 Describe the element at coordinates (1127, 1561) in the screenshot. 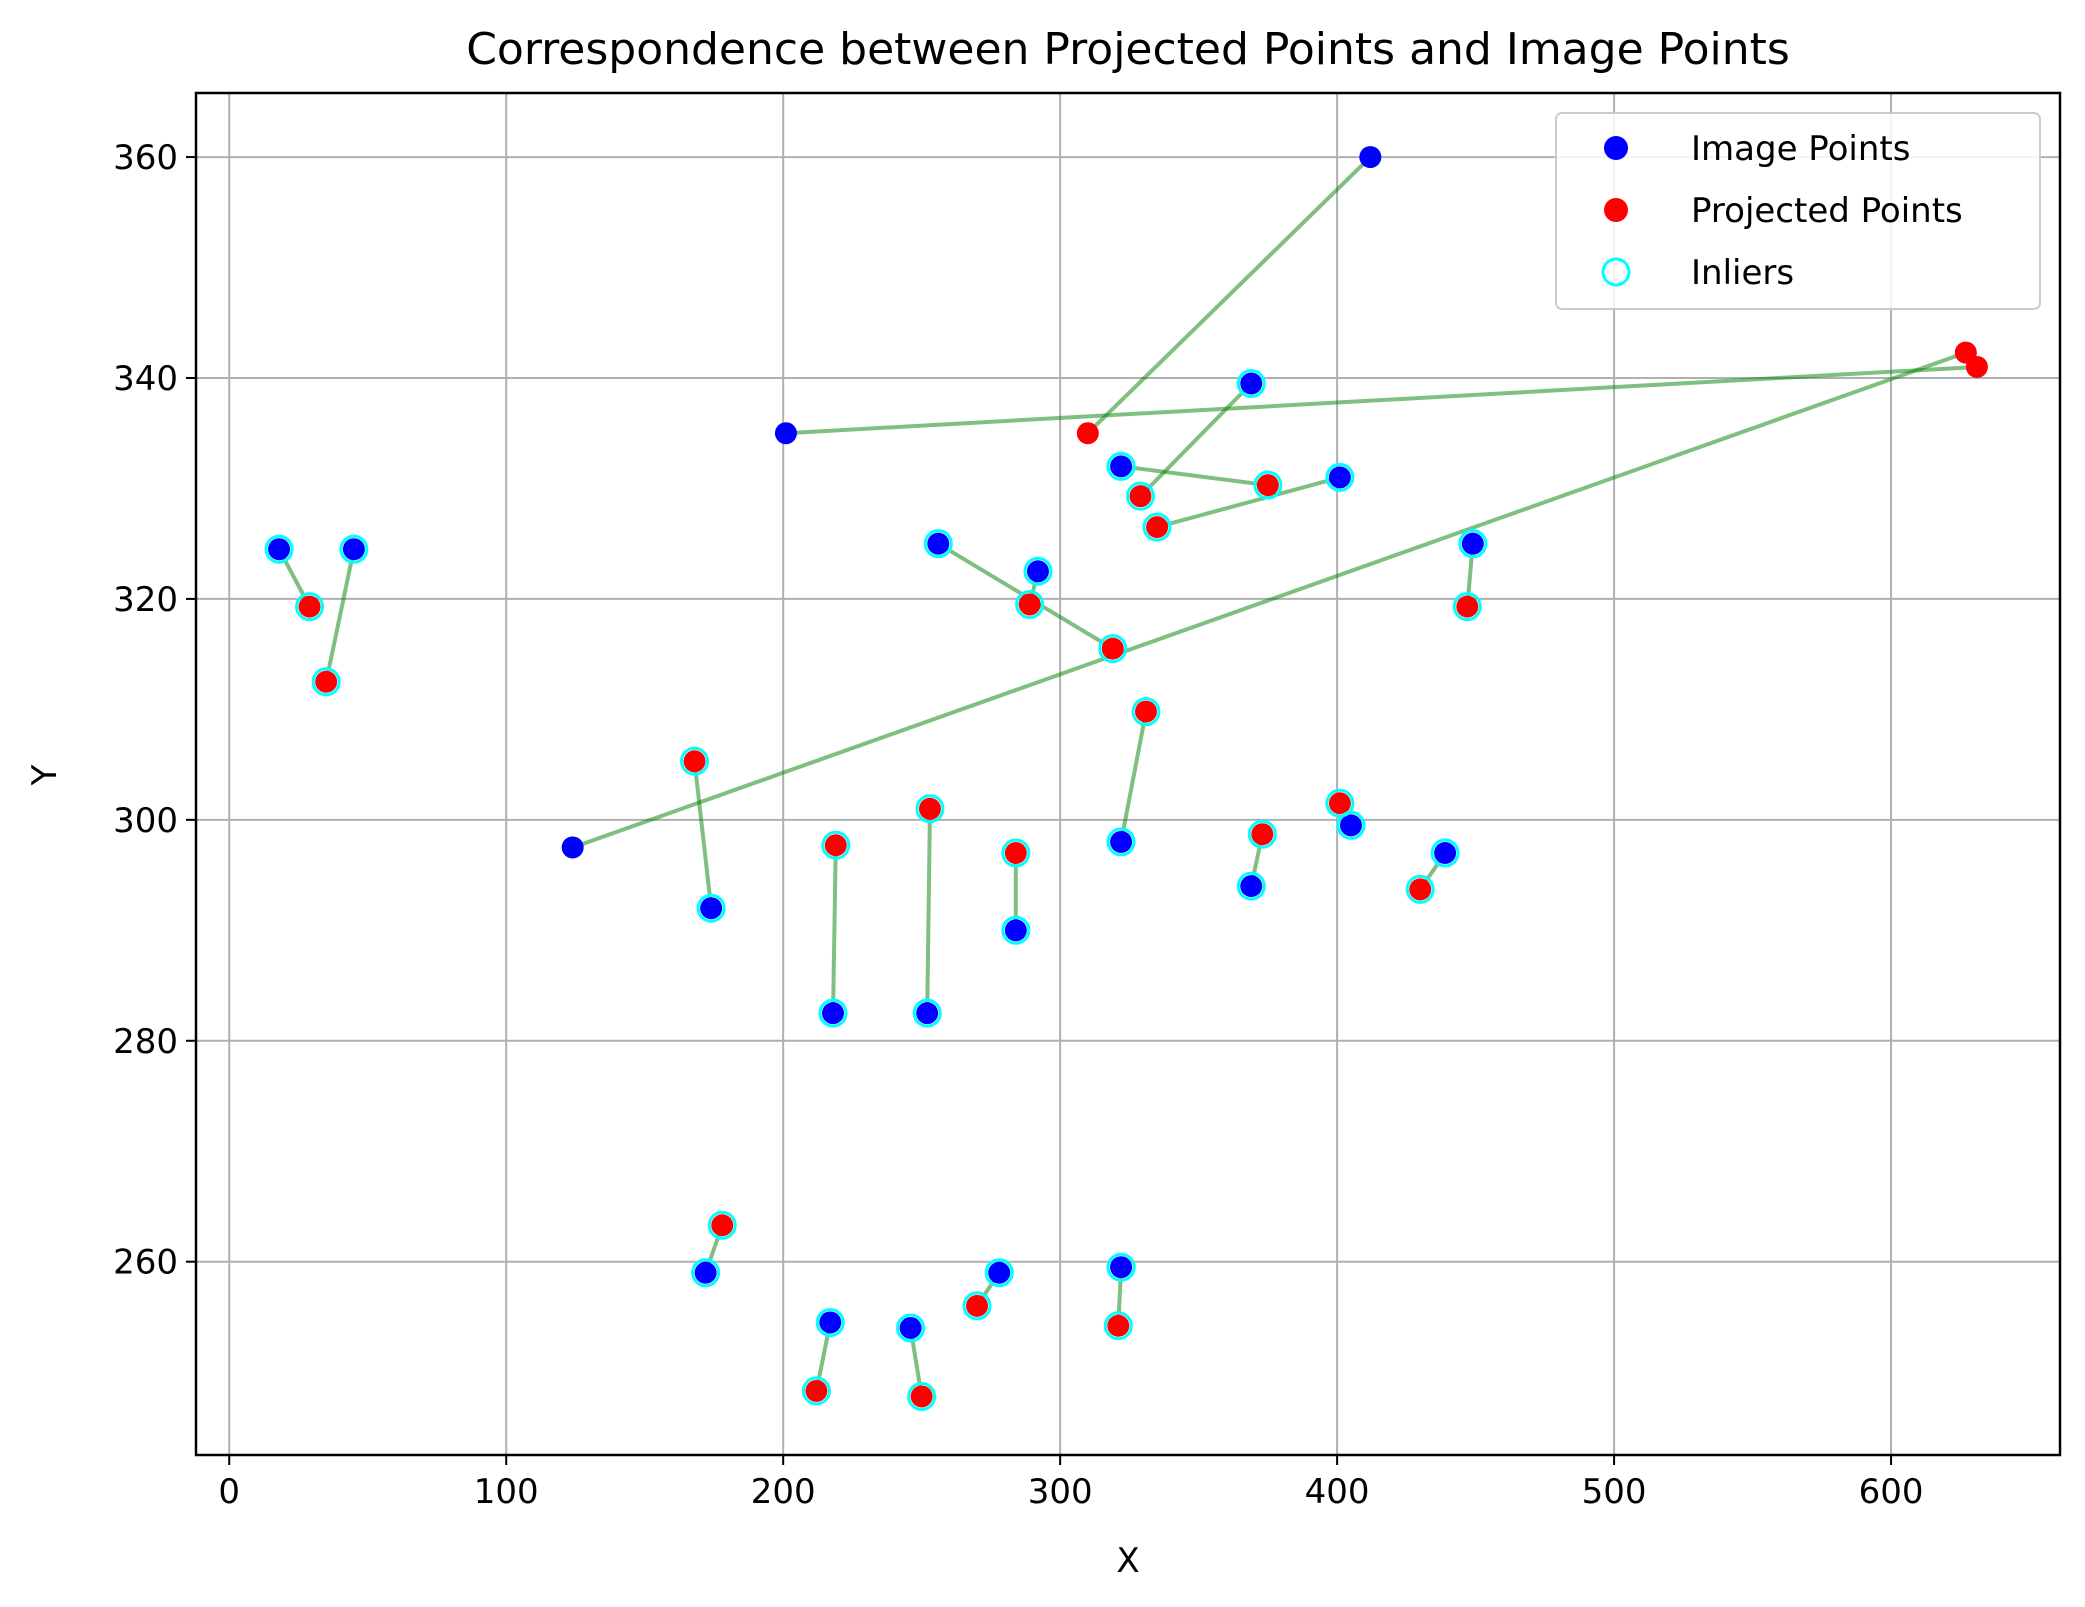

I see `x-axis-label: X` at that location.